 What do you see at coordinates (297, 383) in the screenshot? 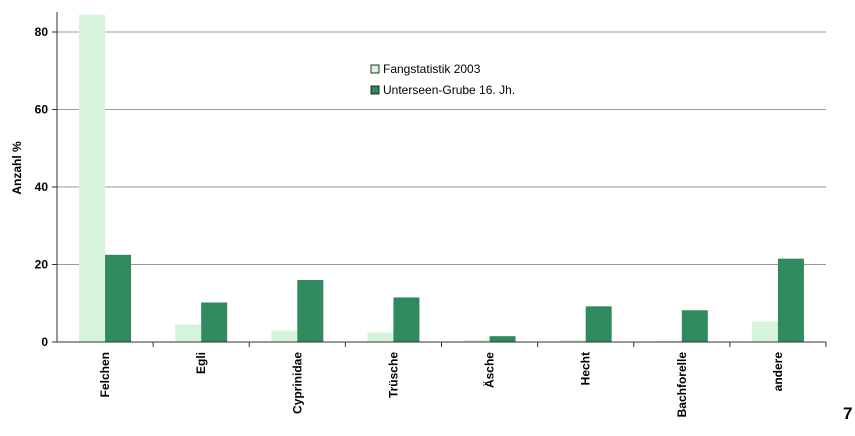
I see `x-category-label: Cyprinidae` at bounding box center [297, 383].